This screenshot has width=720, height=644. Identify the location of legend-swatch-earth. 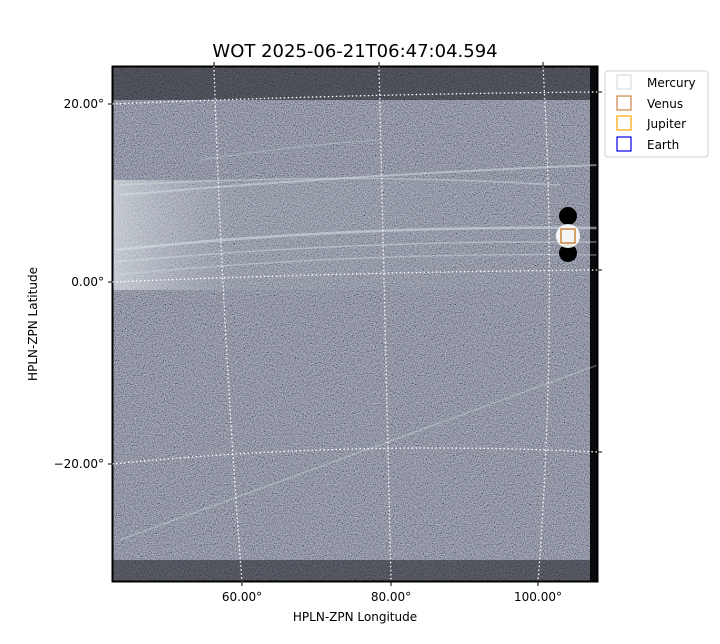
(624, 144).